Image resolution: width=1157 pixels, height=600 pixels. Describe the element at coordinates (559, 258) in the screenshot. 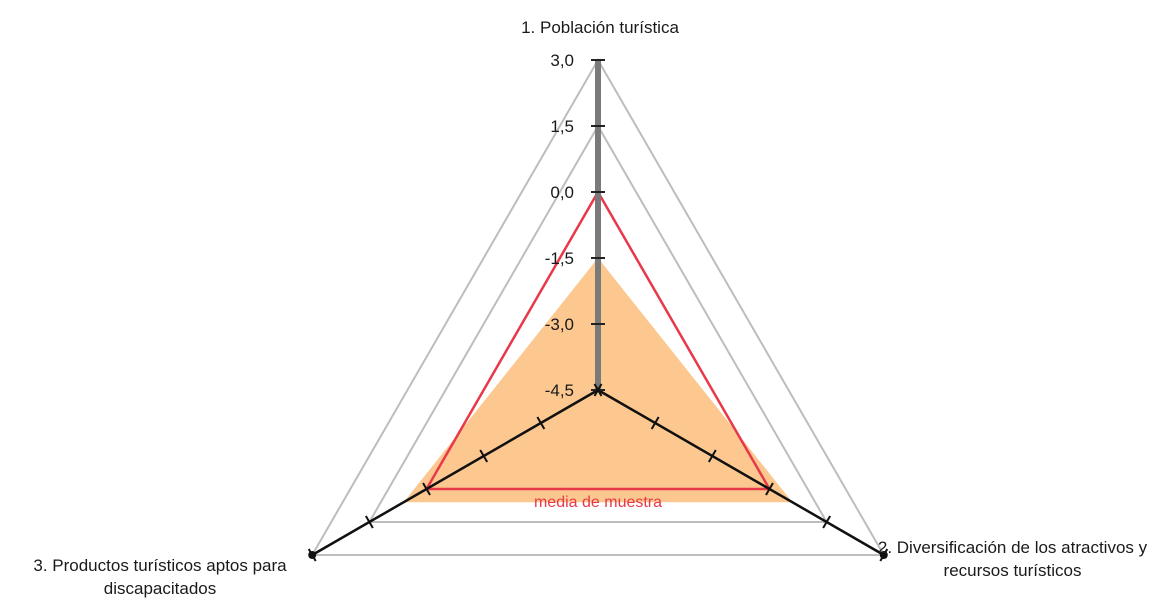

I see `tick-label-3: -1,5` at that location.